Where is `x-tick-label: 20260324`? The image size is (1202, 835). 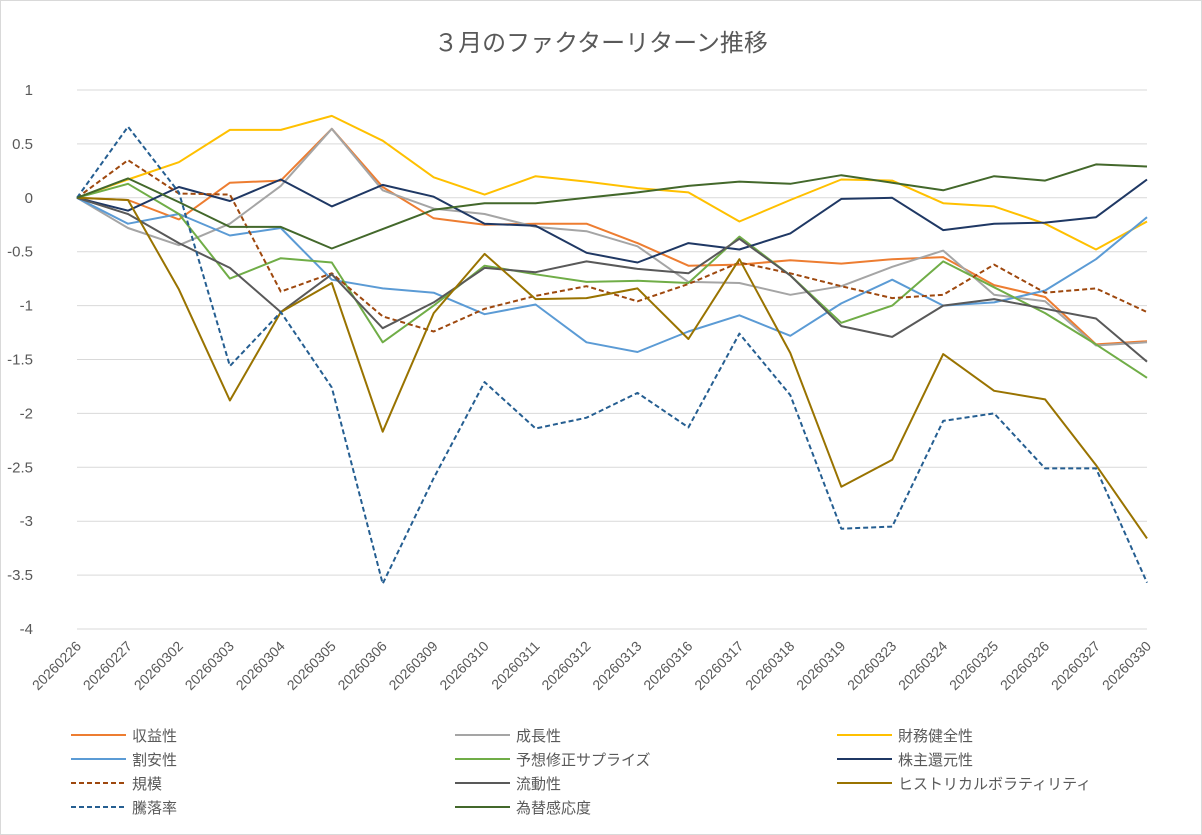
x-tick-label: 20260324 is located at coordinates (923, 666).